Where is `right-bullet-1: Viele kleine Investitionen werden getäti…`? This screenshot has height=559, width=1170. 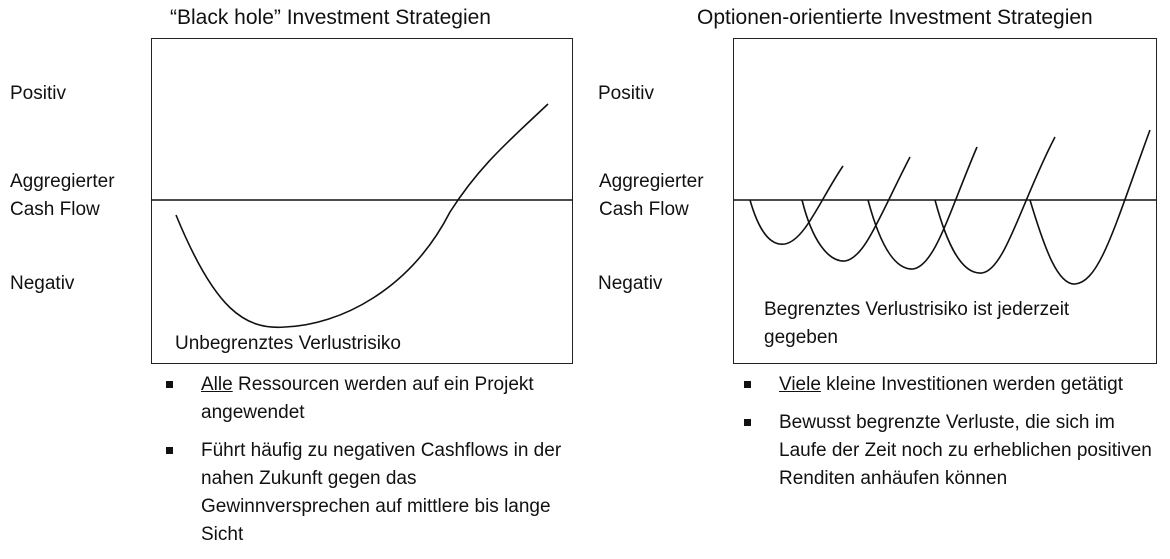
right-bullet-1: Viele kleine Investitionen werden getäti… is located at coordinates (949, 385).